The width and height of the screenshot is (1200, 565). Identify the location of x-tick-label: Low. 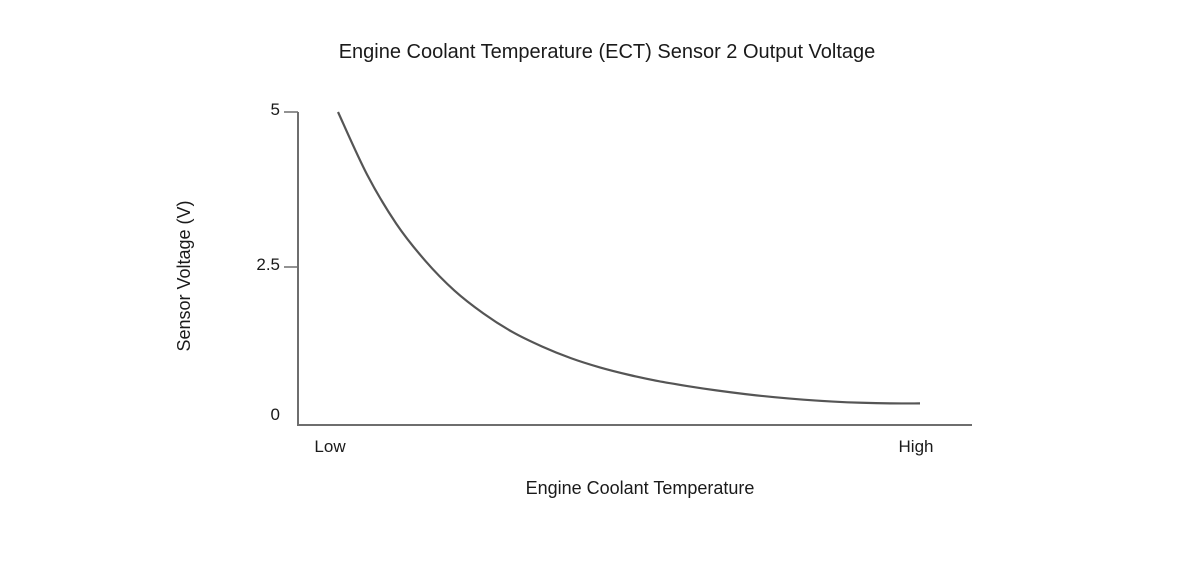
(330, 446).